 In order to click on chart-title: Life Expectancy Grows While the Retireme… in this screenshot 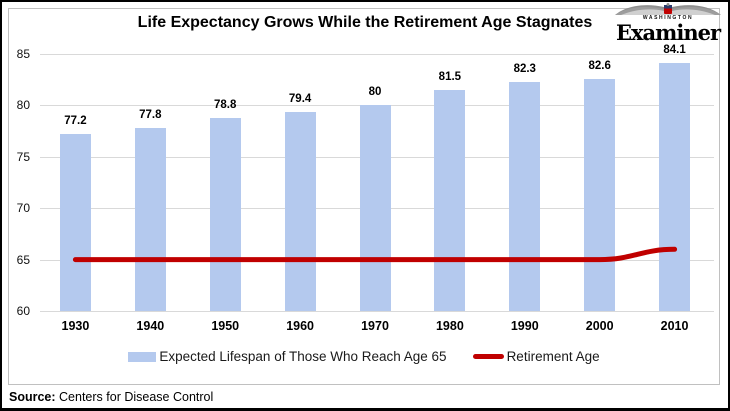, I will do `click(365, 22)`.